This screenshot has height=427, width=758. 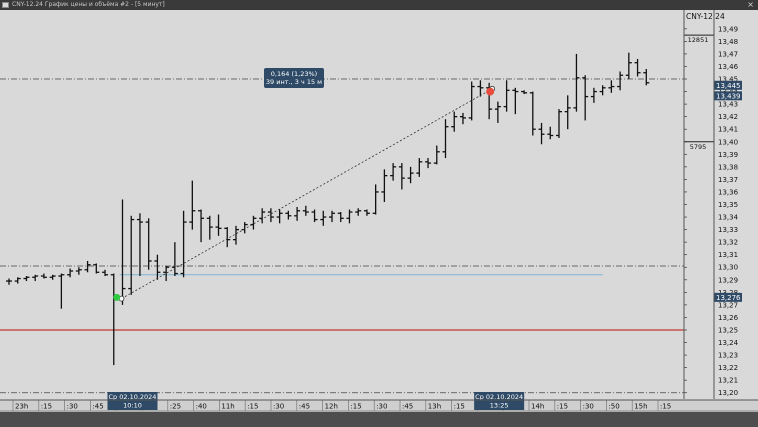 What do you see at coordinates (728, 167) in the screenshot?
I see `y-tick-label: 13,38` at bounding box center [728, 167].